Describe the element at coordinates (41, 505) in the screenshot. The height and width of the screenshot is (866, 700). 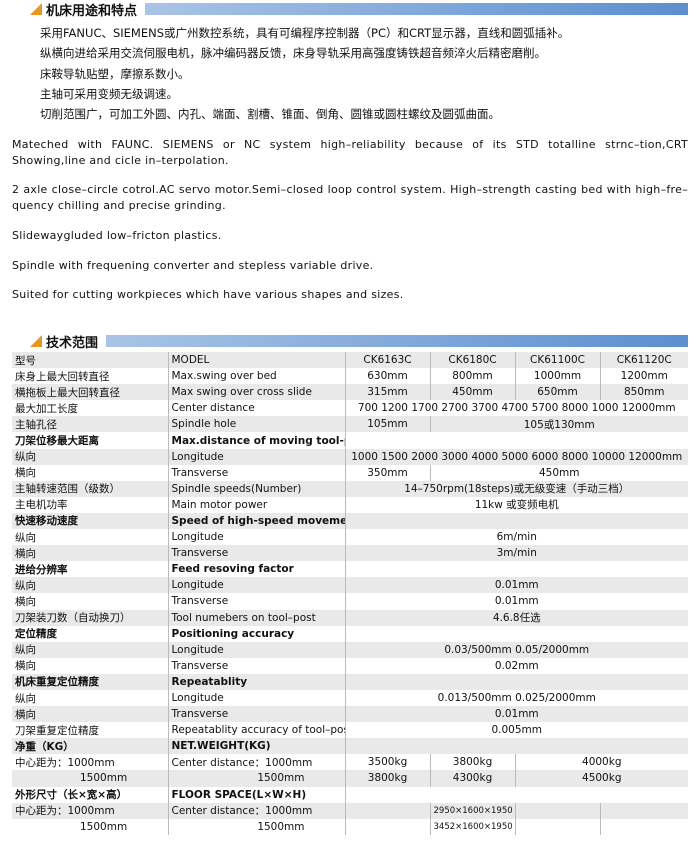
I see `row-label-cn: 主电机功率` at that location.